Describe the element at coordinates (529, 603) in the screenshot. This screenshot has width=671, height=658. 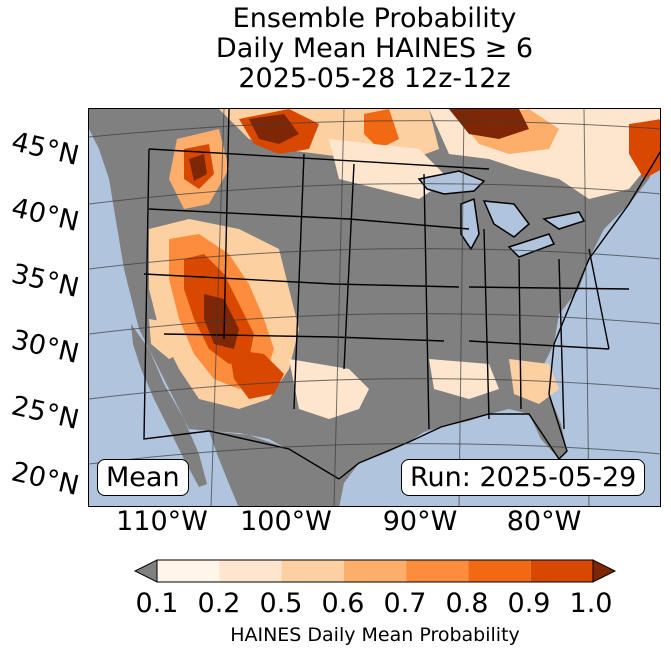
I see `colorbar-tick: 0.9` at that location.